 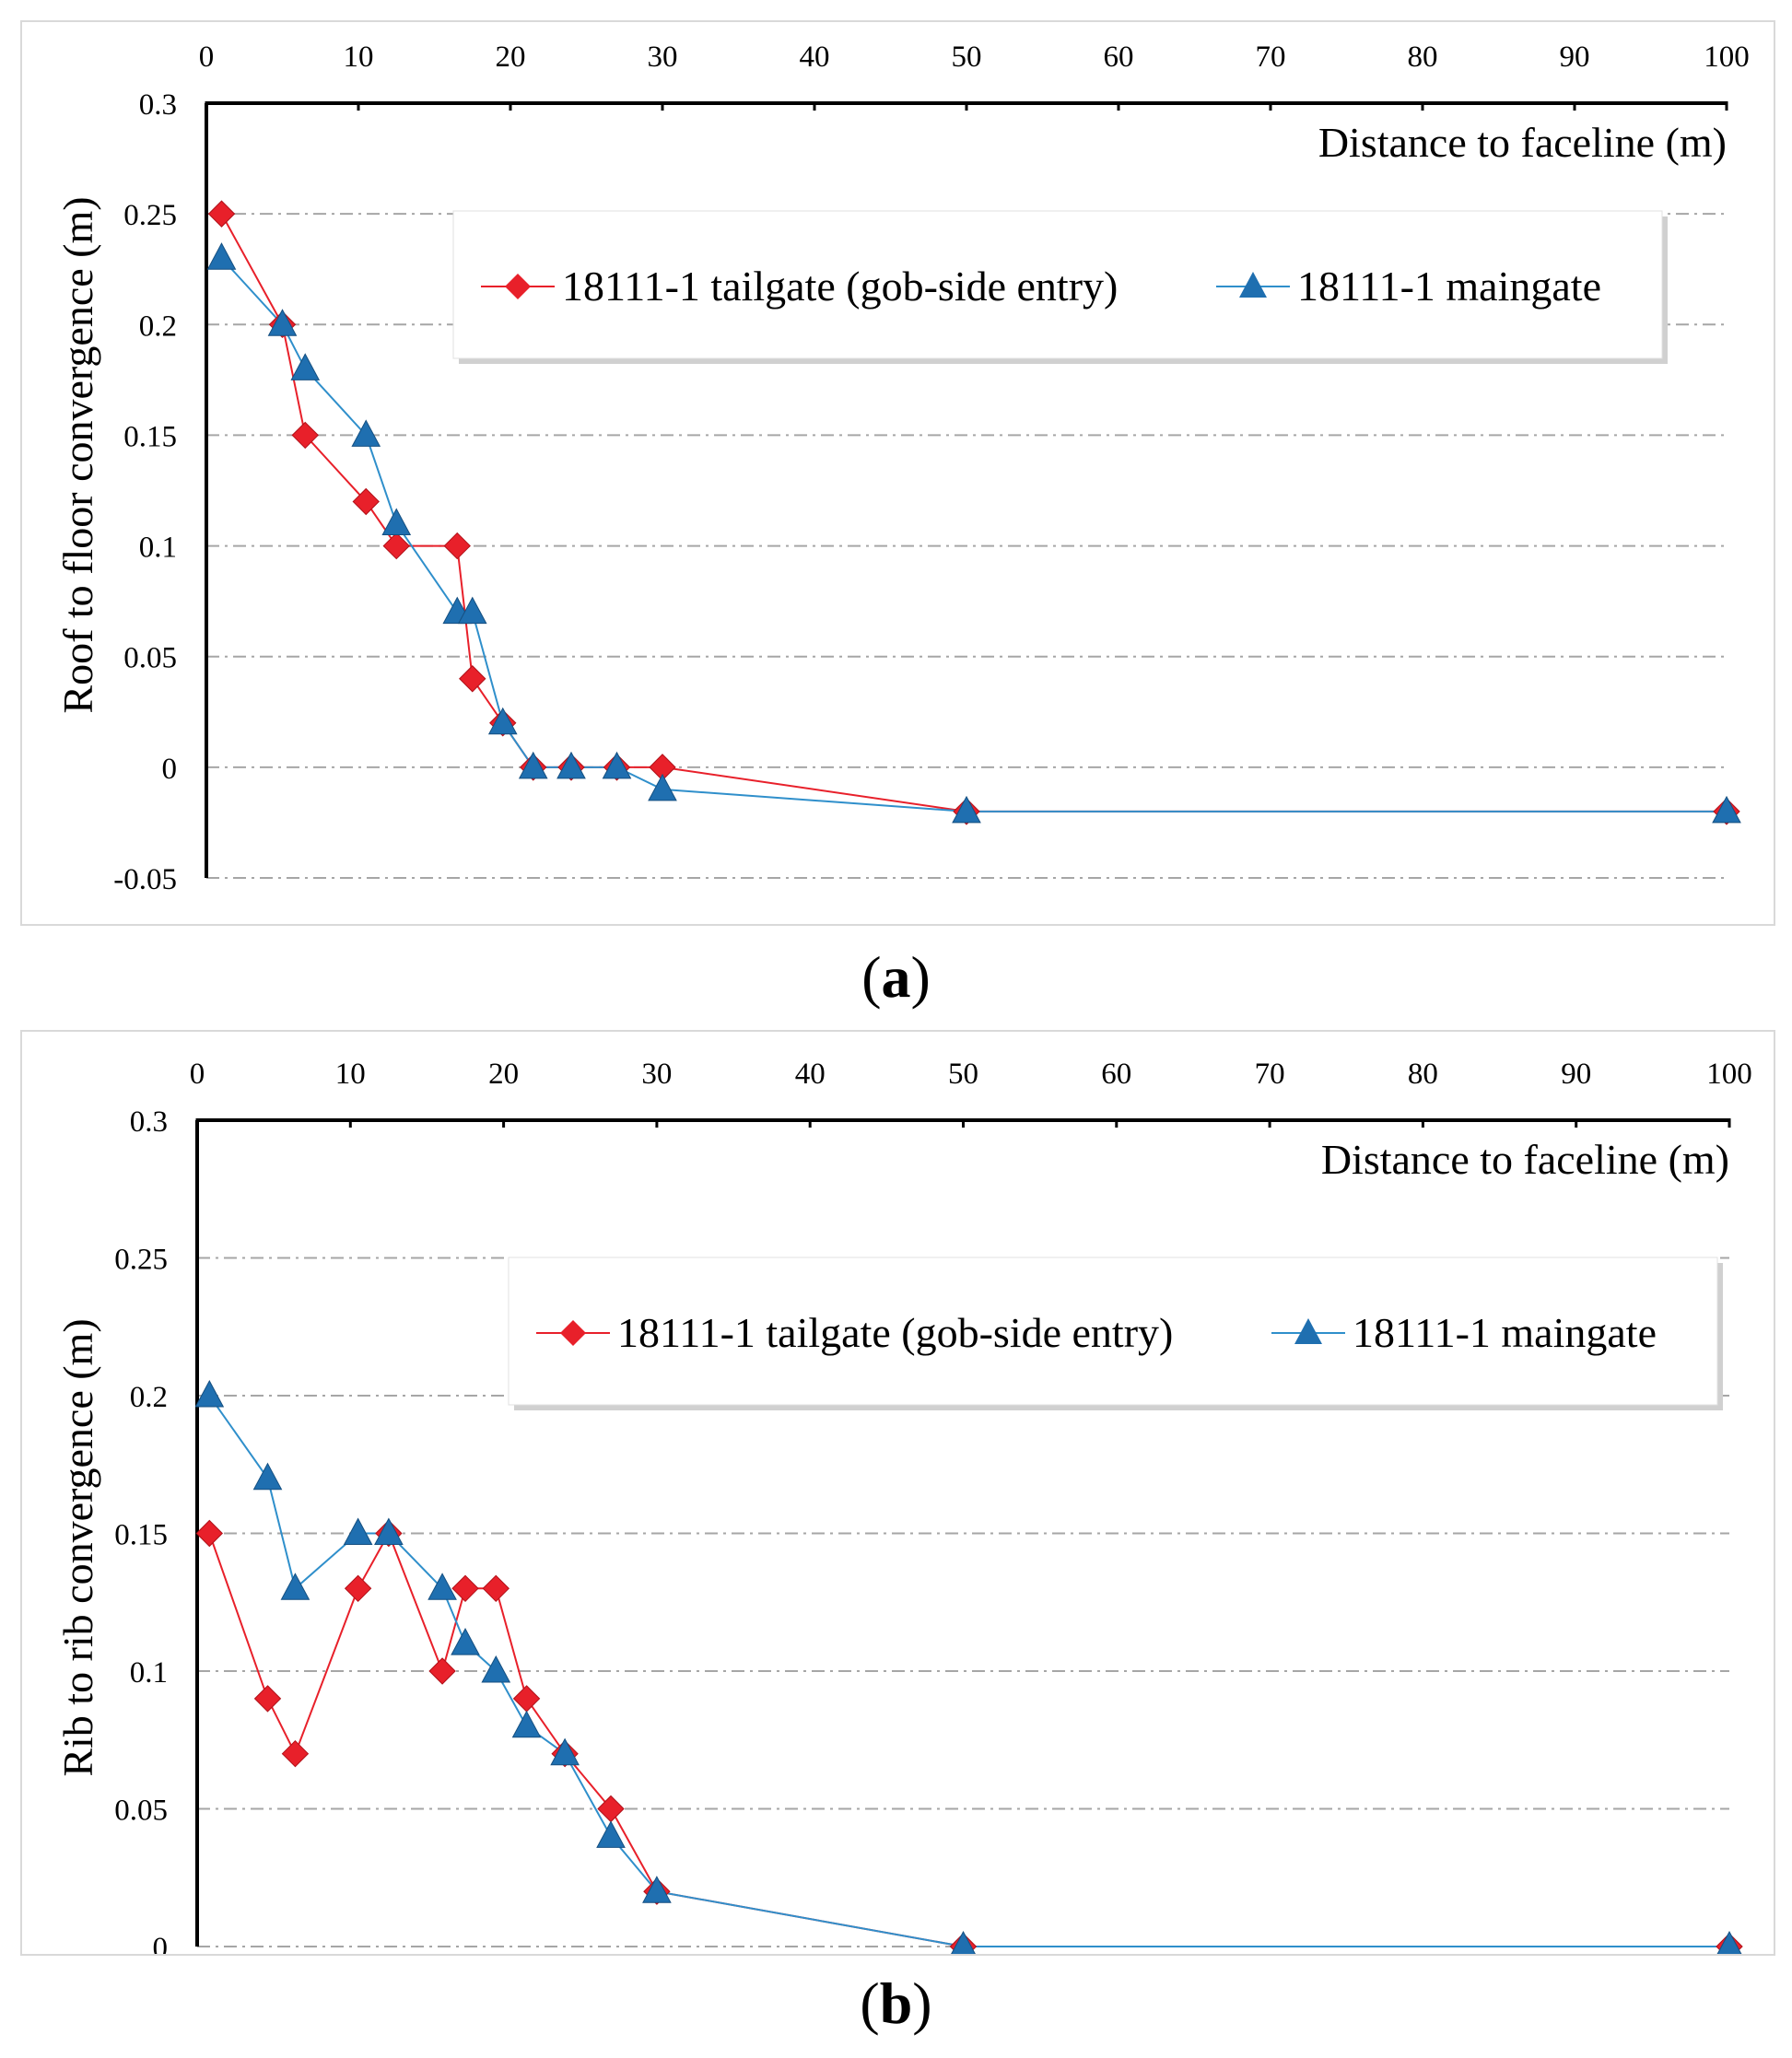 What do you see at coordinates (158, 327) in the screenshot?
I see `chart-a-y-tick-label: 0.2` at bounding box center [158, 327].